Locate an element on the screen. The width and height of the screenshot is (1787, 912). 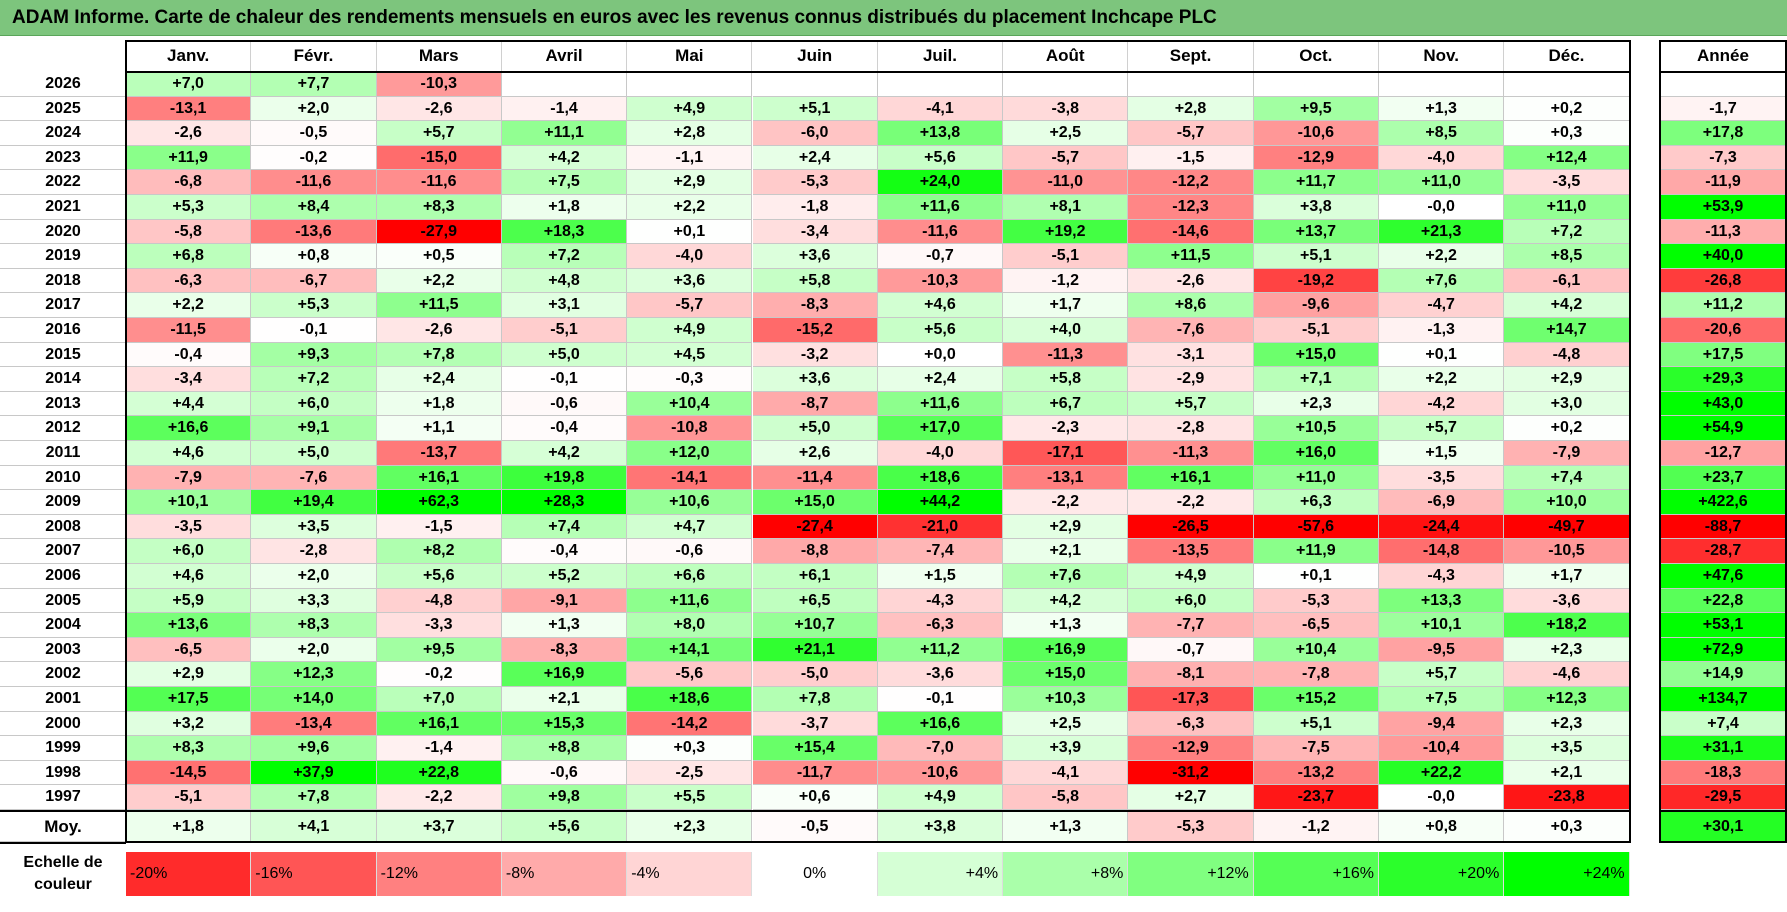
heatmap-cell: -10,6 is located at coordinates (940, 773).